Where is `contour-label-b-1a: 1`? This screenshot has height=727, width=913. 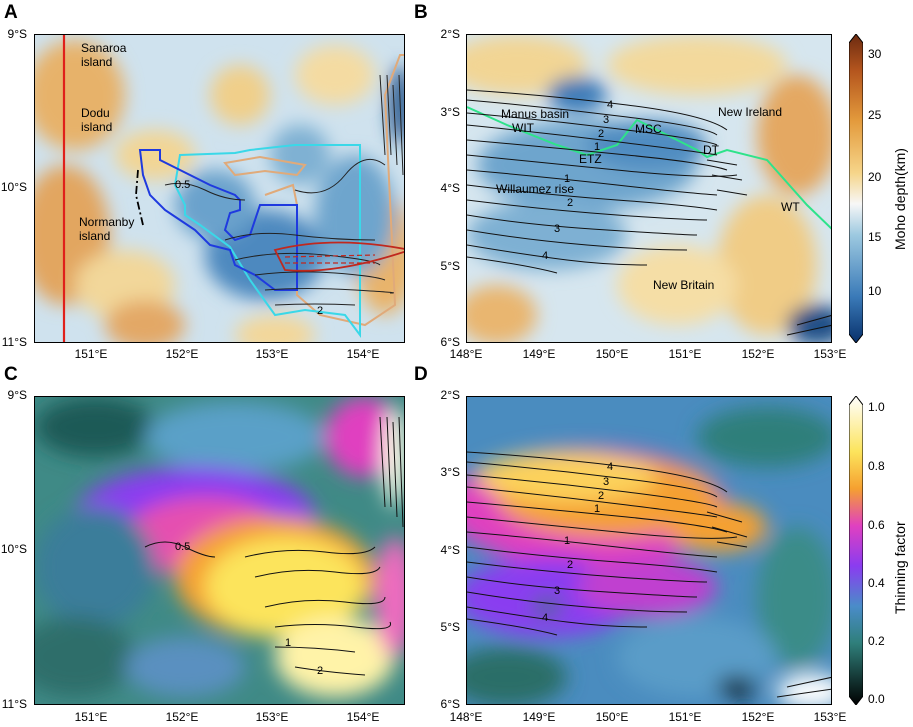
contour-label-b-1a: 1 is located at coordinates (597, 147).